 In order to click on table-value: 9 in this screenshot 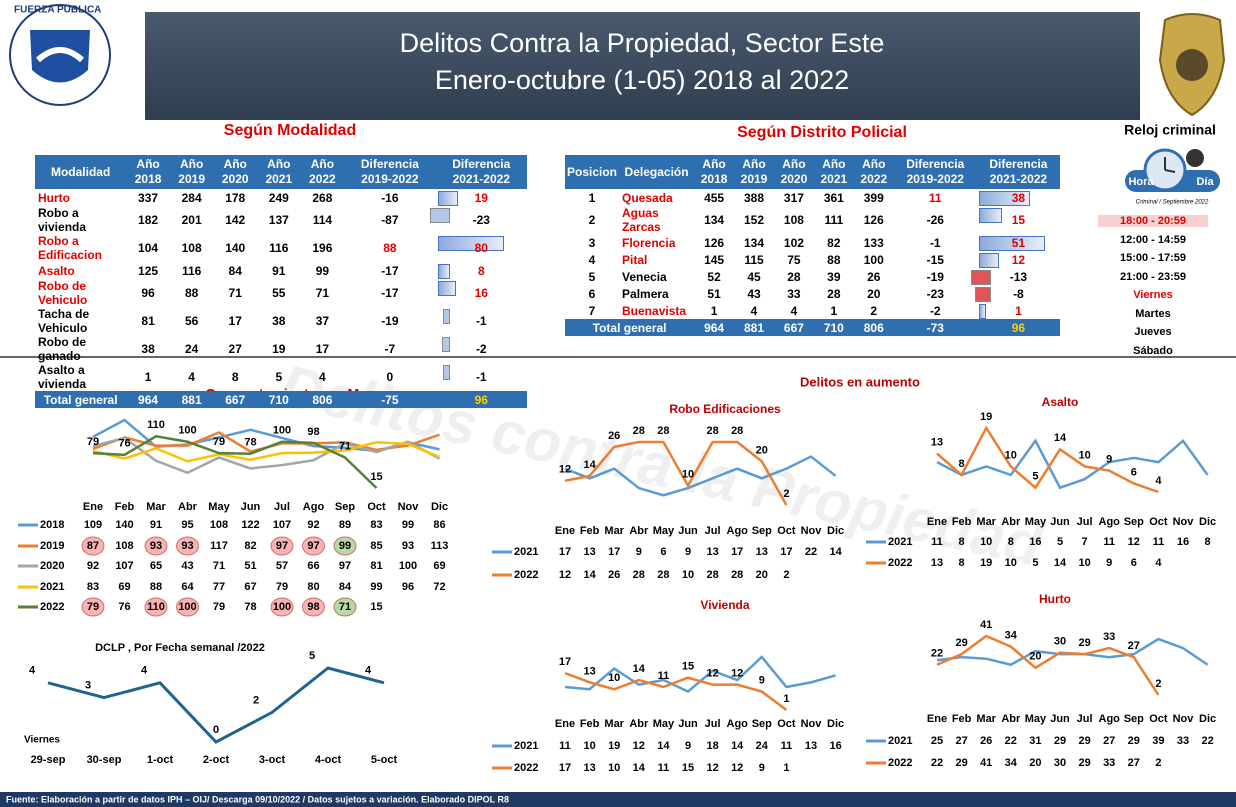, I will do `click(688, 552)`.